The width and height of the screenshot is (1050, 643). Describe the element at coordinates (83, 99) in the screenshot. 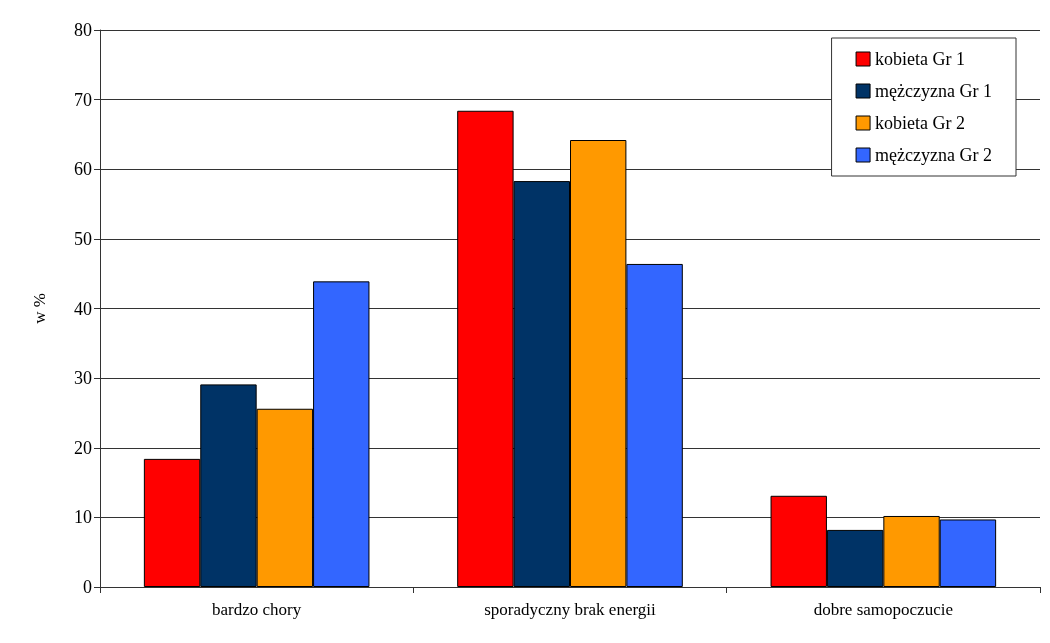

I see `y-tick-label: 70` at that location.